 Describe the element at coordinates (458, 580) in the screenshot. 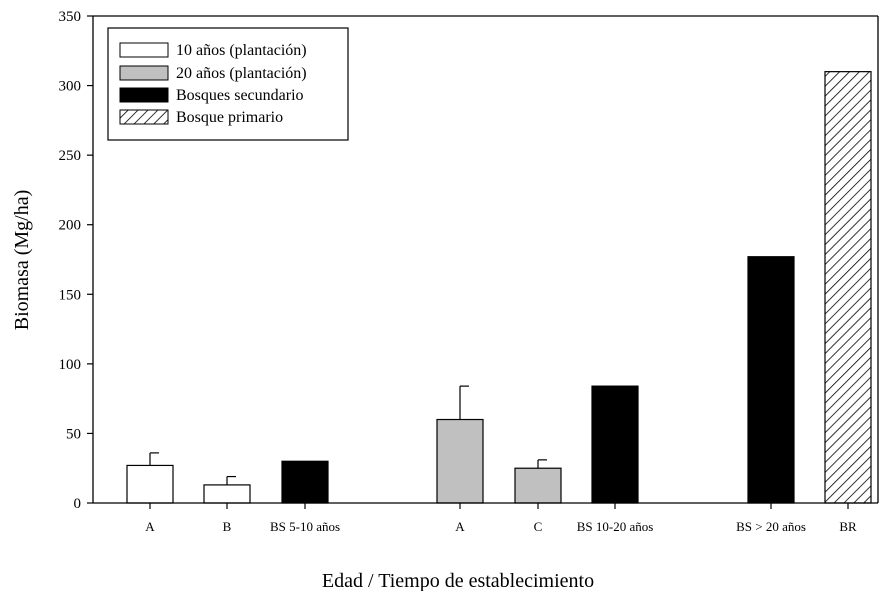

I see `x-axis-title: Edad / Tiempo de establecimiento` at that location.